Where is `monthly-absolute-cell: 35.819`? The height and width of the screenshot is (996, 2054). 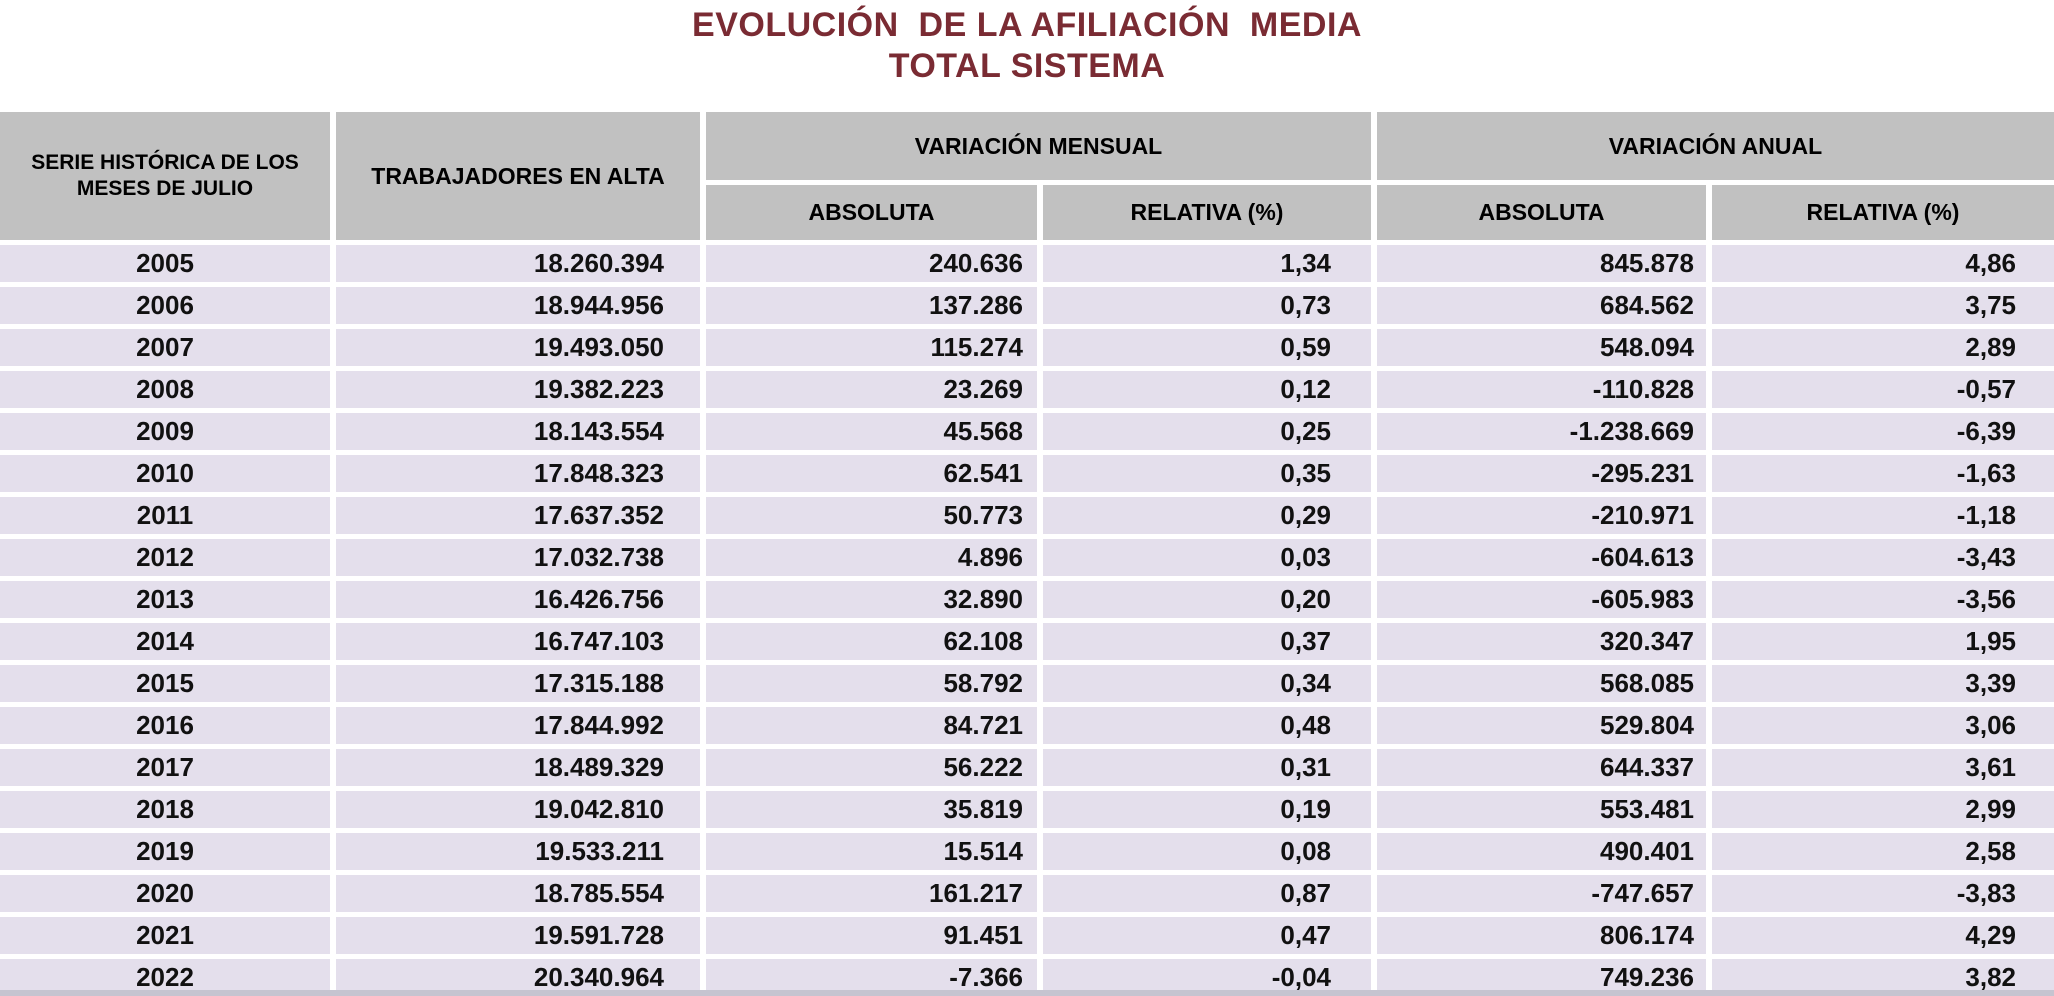
monthly-absolute-cell: 35.819 is located at coordinates (871, 809).